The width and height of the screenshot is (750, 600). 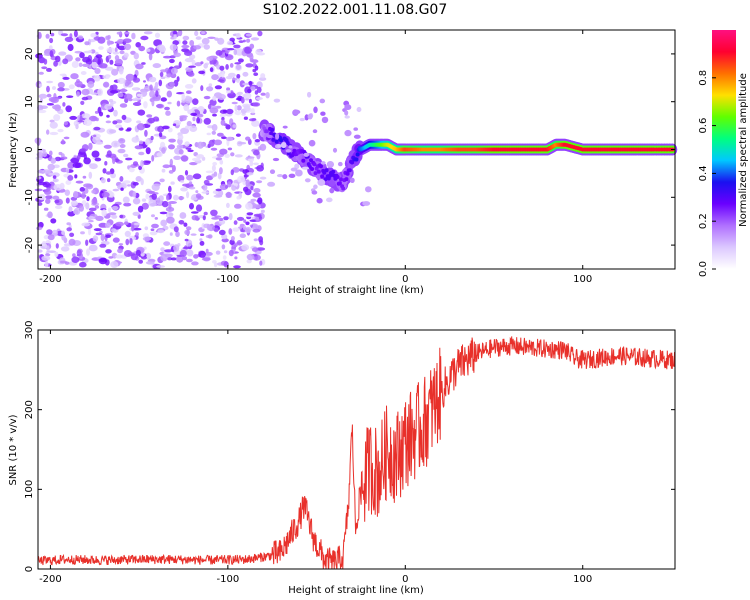 I want to click on colorbar-ticks: 0.0 0.2 0.4 0.6 0.8, so click(x=707, y=173).